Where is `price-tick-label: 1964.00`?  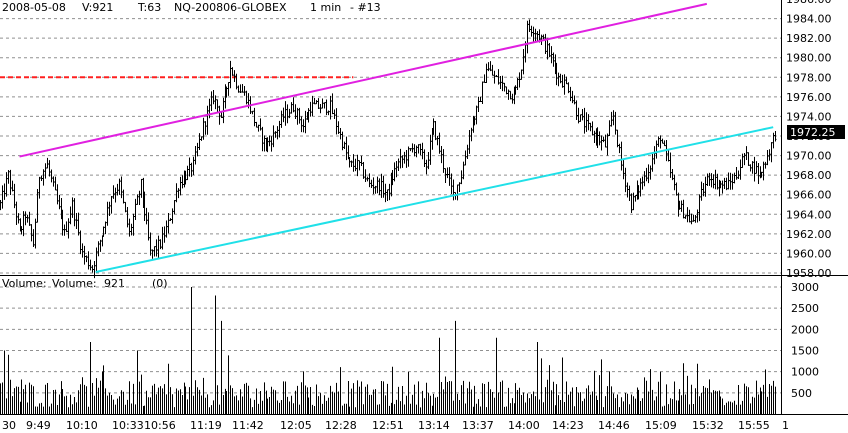 price-tick-label: 1964.00 is located at coordinates (809, 214).